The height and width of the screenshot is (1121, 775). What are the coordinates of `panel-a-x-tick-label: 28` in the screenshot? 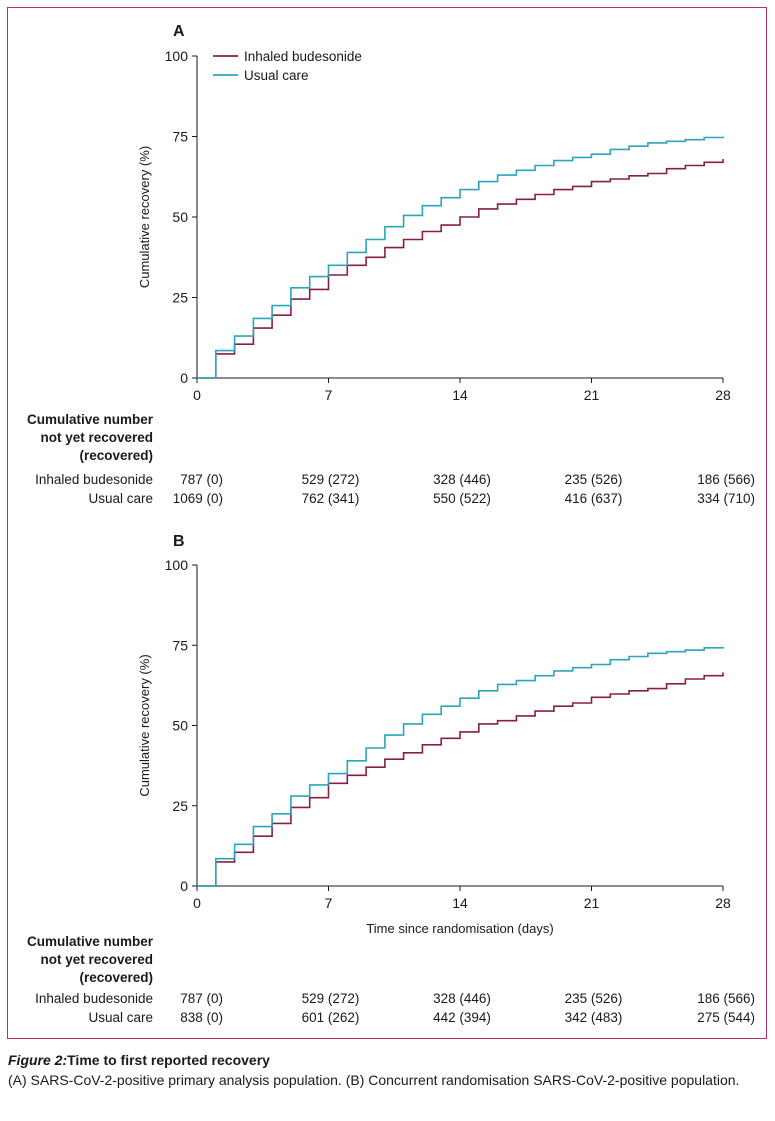 It's located at (723, 395).